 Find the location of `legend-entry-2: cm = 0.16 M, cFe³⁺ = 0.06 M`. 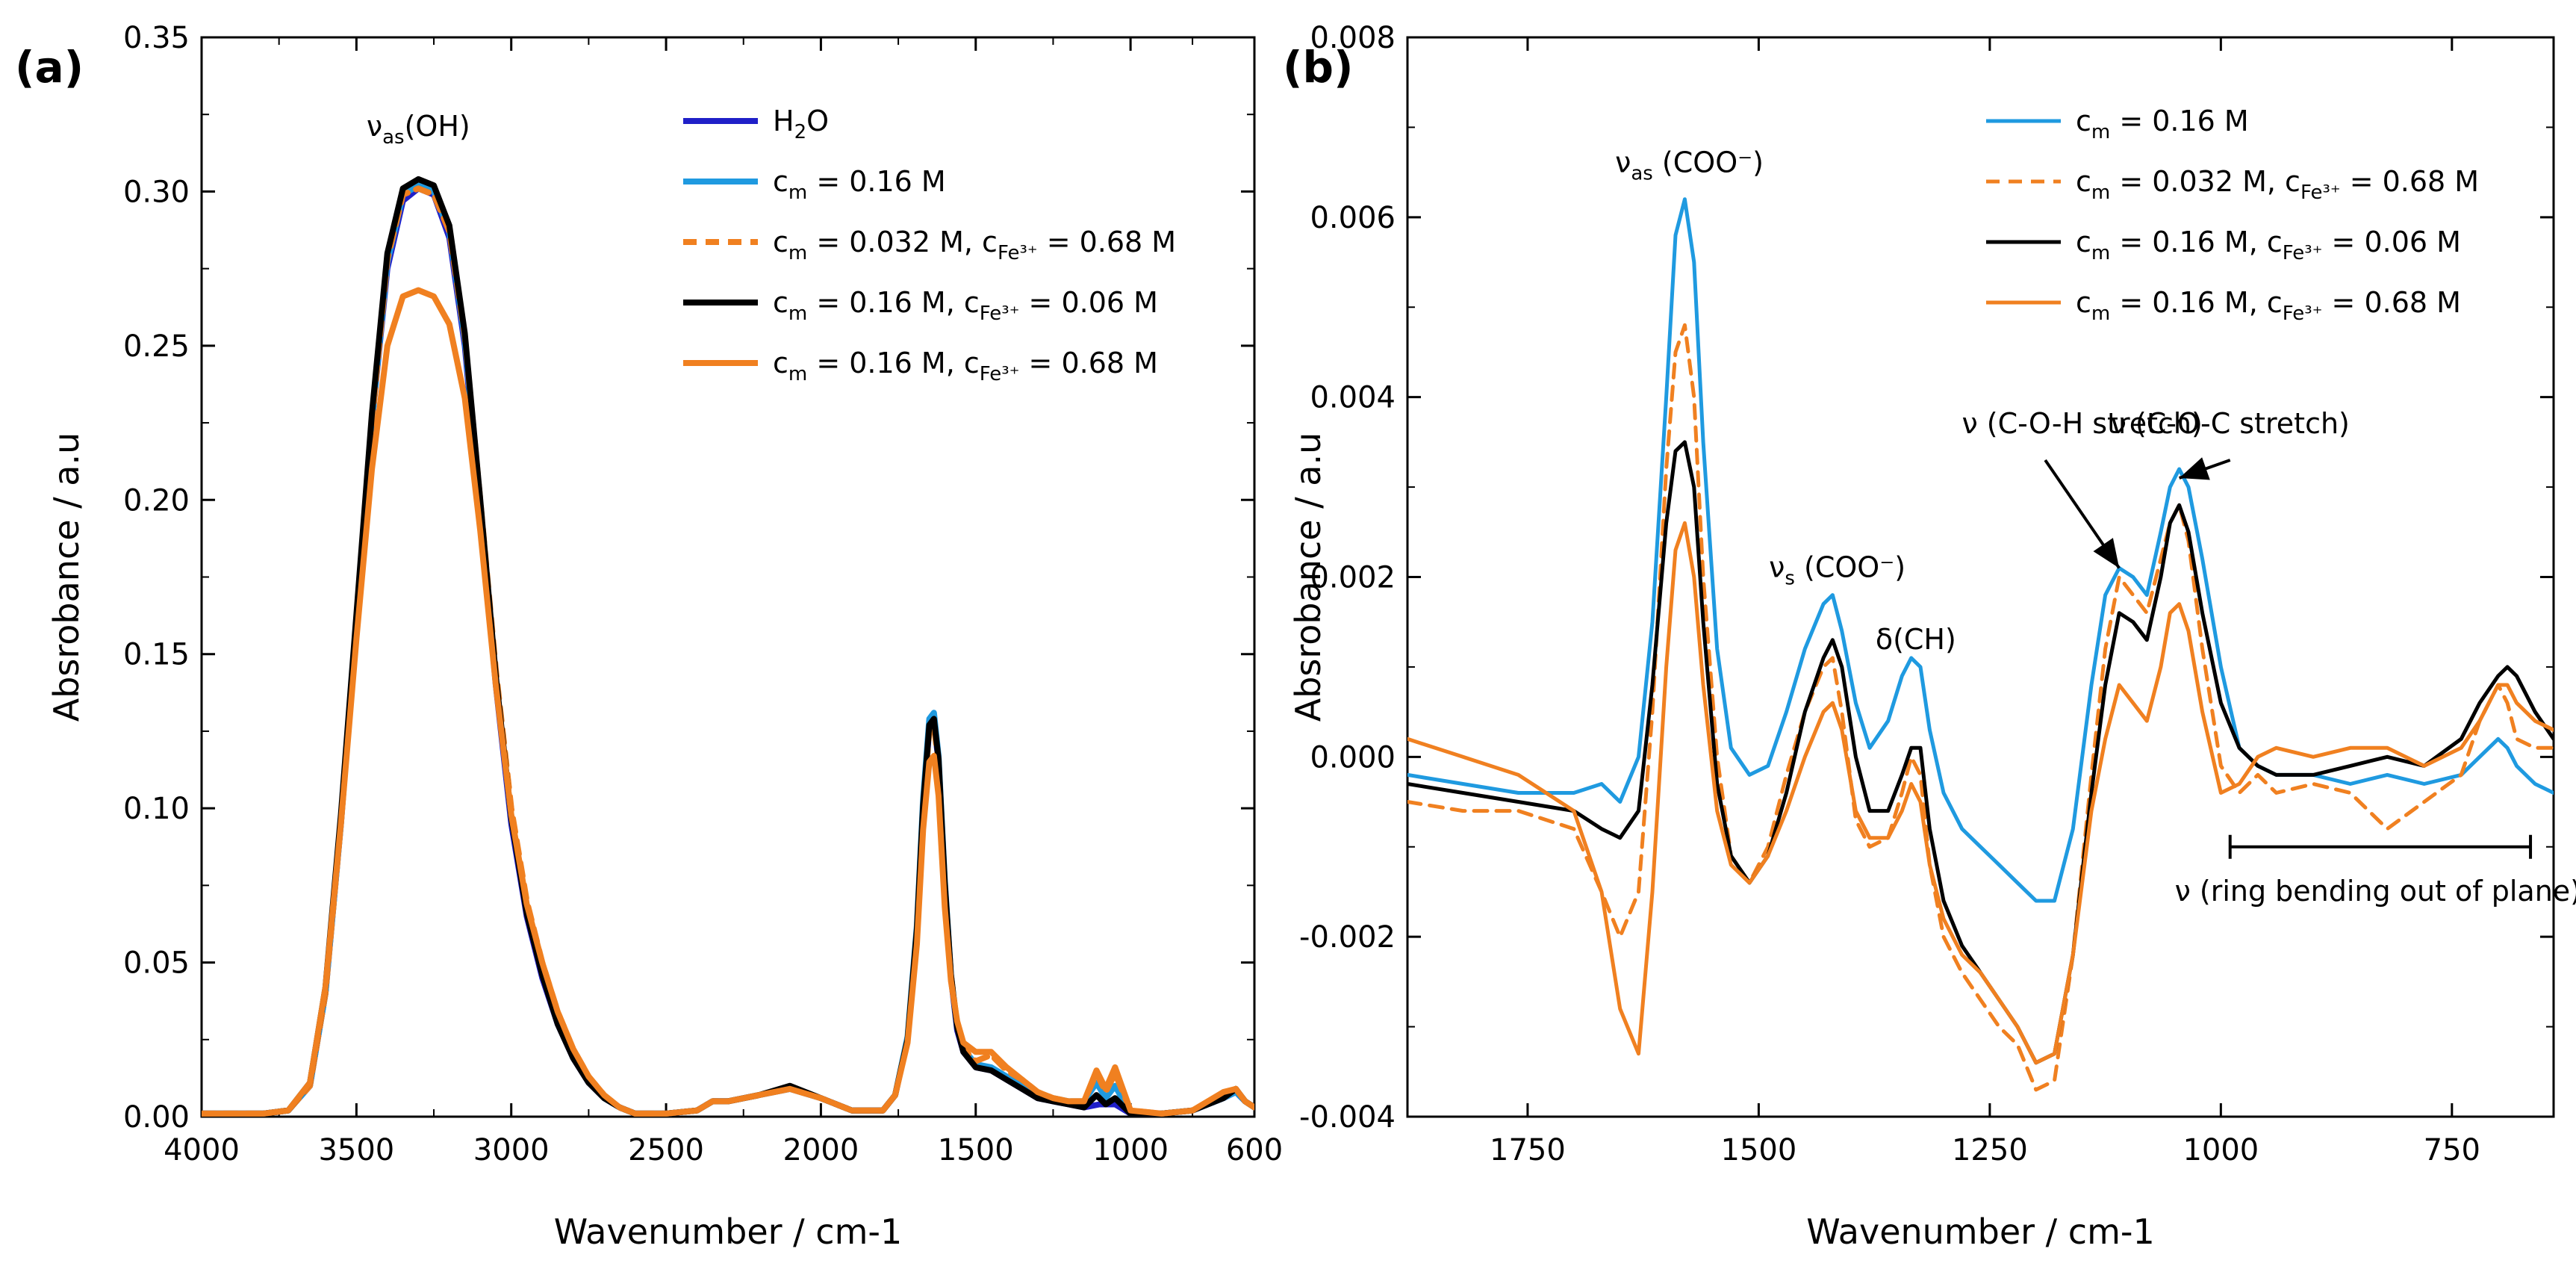

legend-entry-2: cm = 0.16 M, cFe³⁺ = 0.06 M is located at coordinates (2268, 245).